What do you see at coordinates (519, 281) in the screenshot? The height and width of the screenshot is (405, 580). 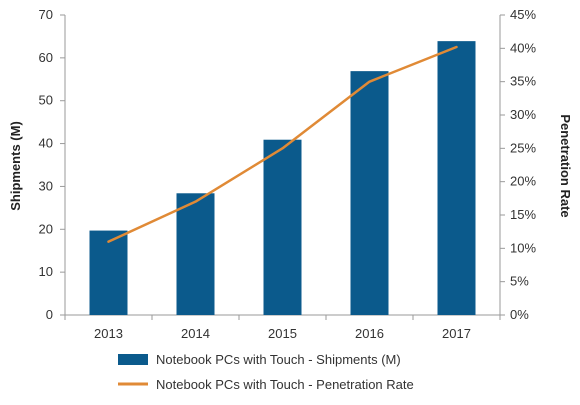 I see `y-right-tick-label: 5%` at bounding box center [519, 281].